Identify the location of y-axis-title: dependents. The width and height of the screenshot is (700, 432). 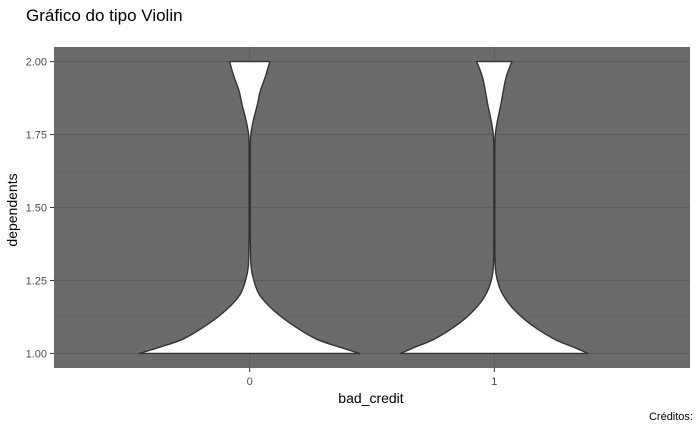
(12, 209).